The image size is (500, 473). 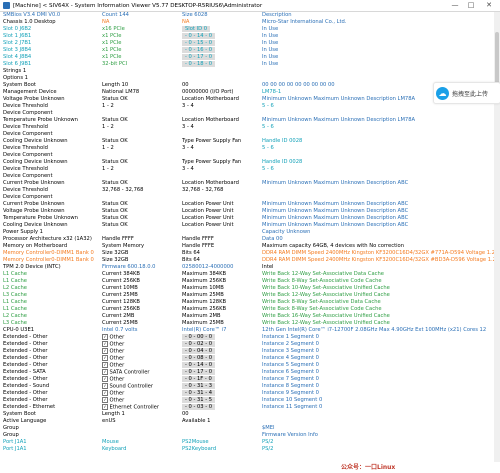 What do you see at coordinates (246, 57) in the screenshot?
I see `table-row: Slot 4 J8B4 x1 PCIe - 0 - 17 - 0 In Use` at bounding box center [246, 57].